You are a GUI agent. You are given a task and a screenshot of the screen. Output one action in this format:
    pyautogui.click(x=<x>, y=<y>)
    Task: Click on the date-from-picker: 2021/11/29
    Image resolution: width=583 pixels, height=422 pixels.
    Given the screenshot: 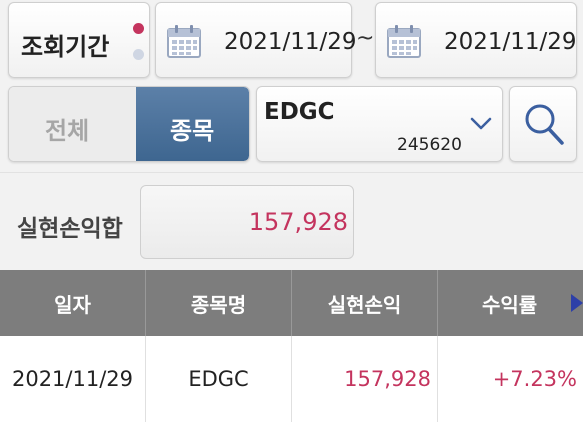 What is the action you would take?
    pyautogui.click(x=256, y=40)
    